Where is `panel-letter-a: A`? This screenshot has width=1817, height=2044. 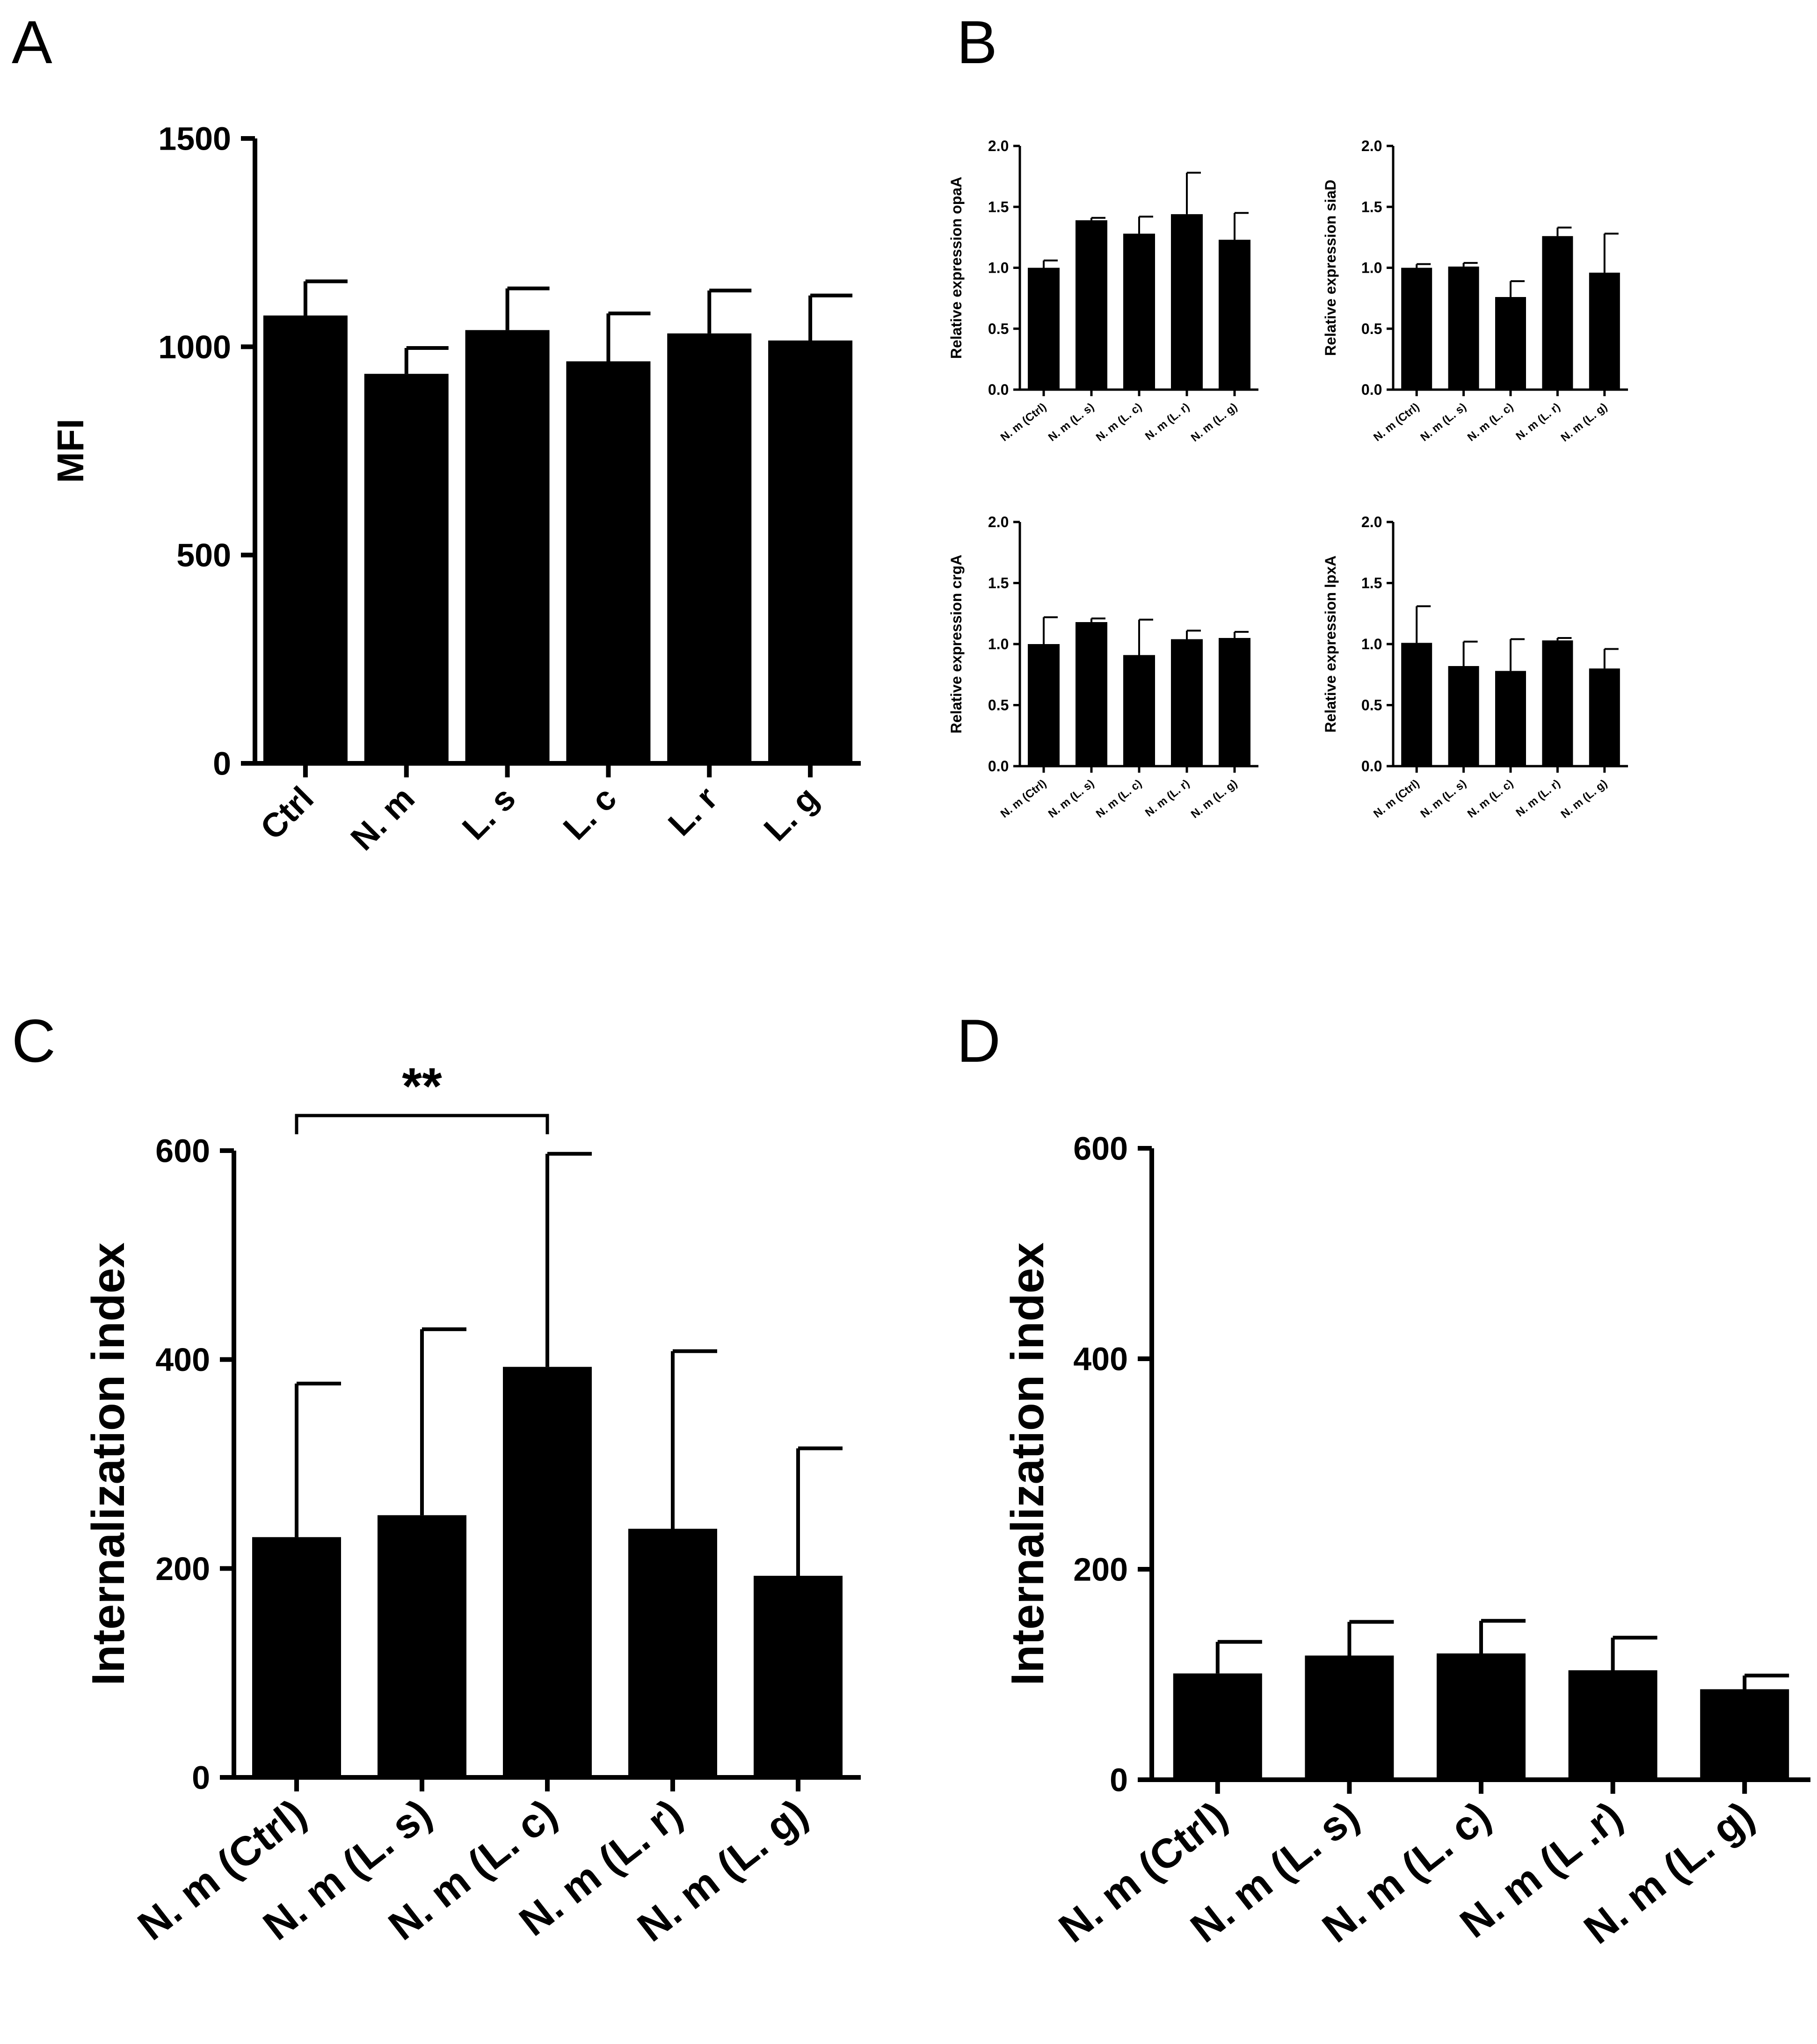
panel-letter-a: A is located at coordinates (32, 42).